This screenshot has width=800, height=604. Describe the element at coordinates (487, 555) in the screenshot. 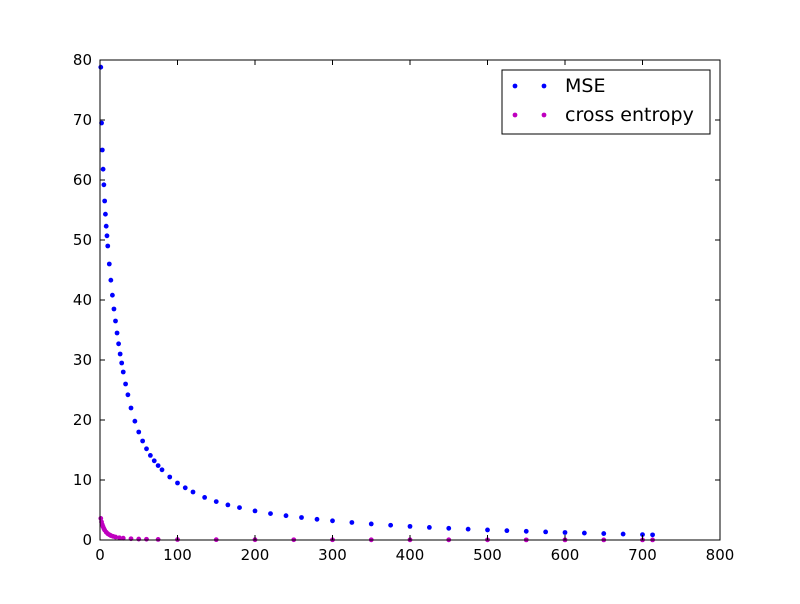

I see `x-tick-label: 500` at that location.